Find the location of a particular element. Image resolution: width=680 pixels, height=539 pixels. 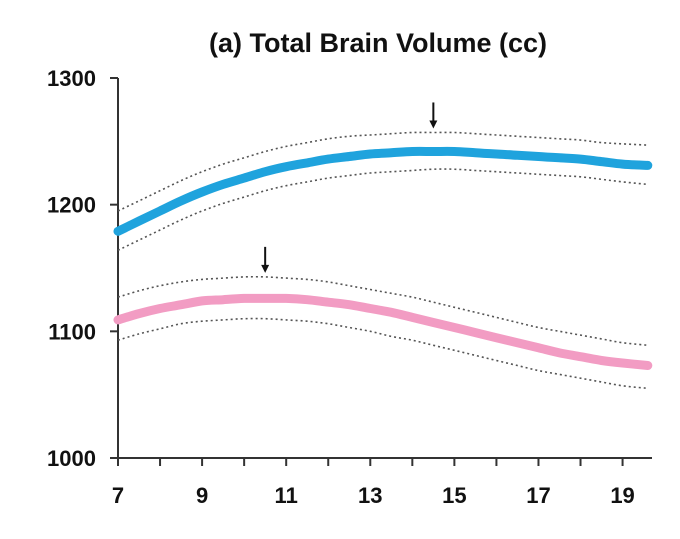

y-tick-label: 1200 is located at coordinates (71, 205).